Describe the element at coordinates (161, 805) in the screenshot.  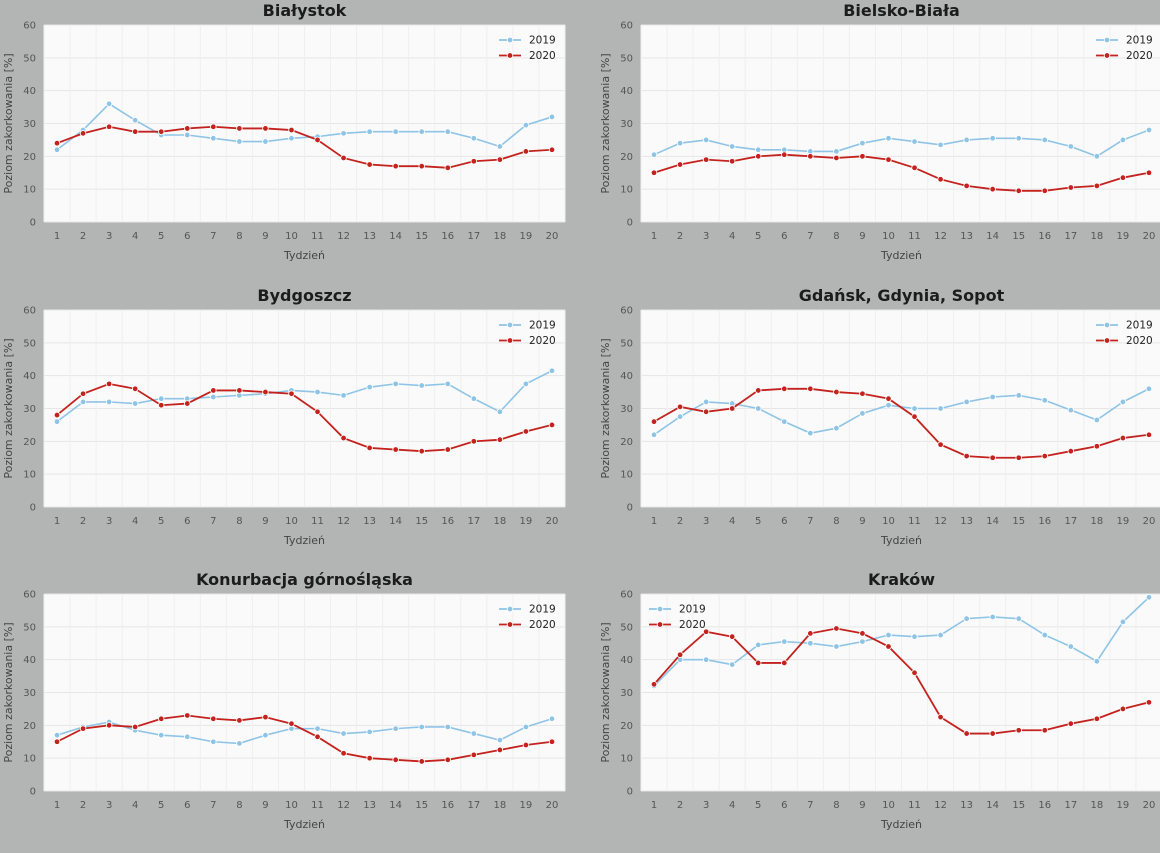
I see `x-tick-label: 5` at that location.